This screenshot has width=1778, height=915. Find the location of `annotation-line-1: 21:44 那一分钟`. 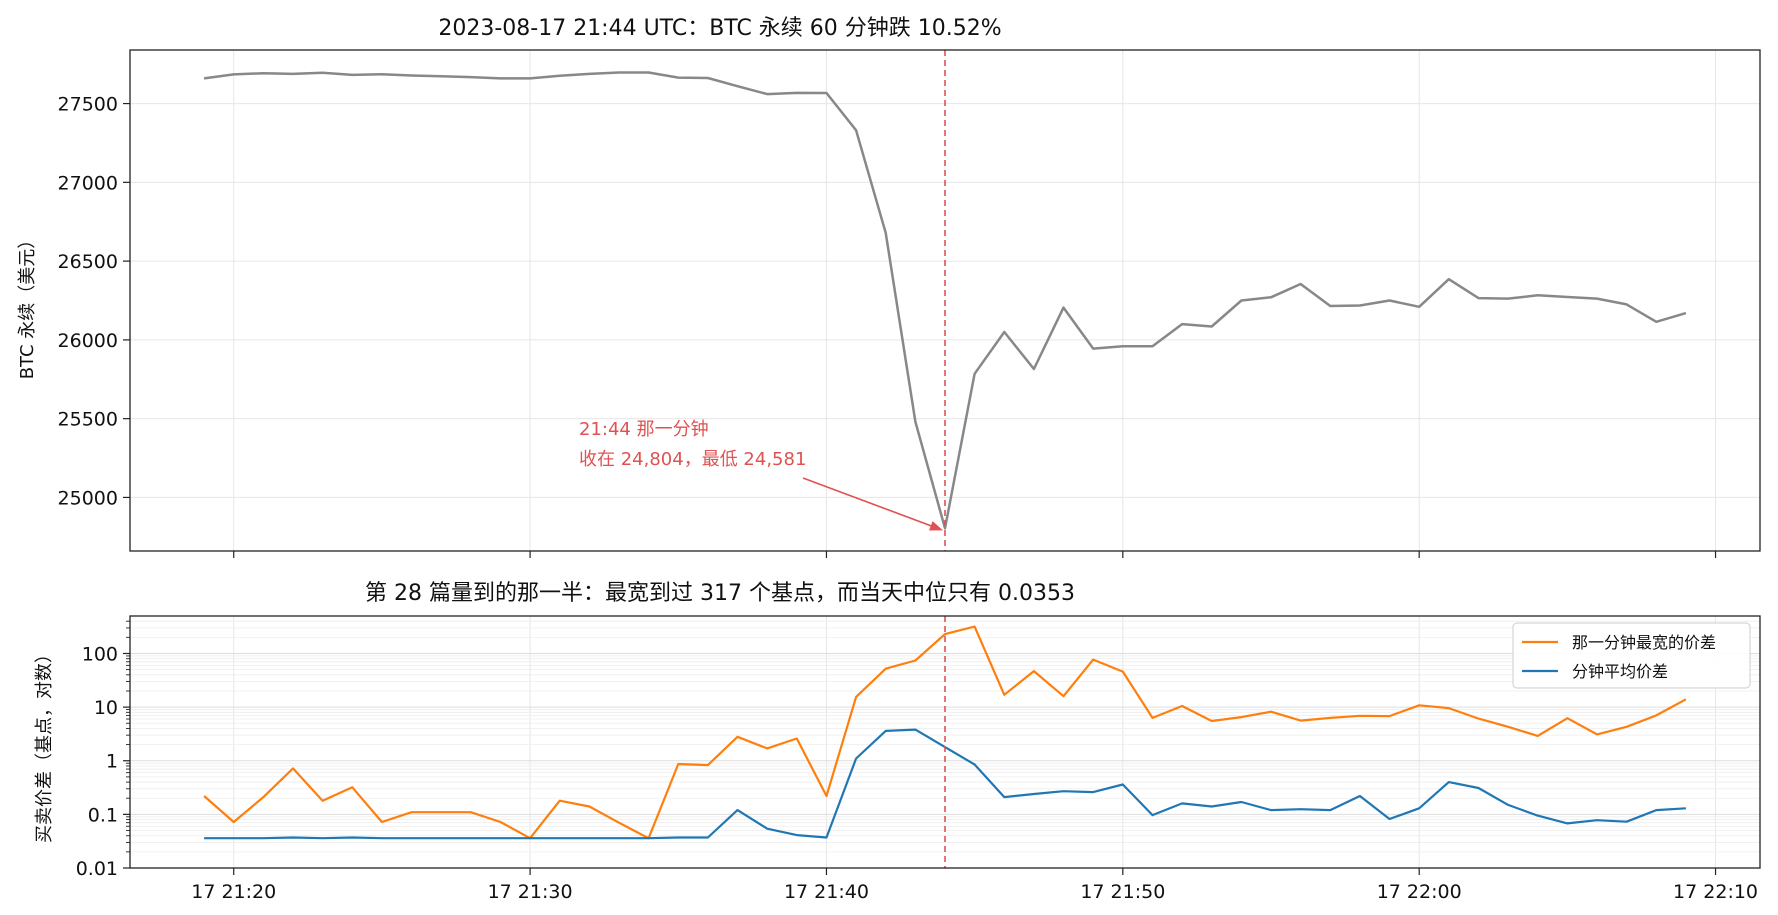

annotation-line-1: 21:44 那一分钟 is located at coordinates (644, 429).